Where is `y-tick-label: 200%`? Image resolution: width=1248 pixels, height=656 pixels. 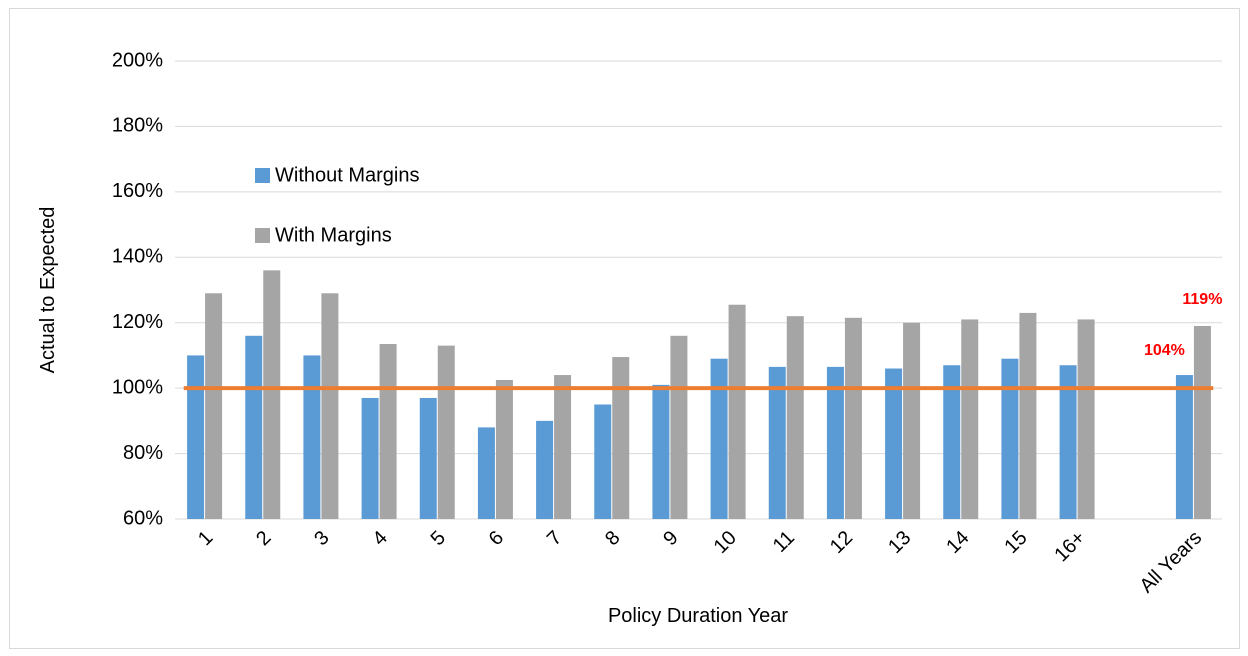 y-tick-label: 200% is located at coordinates (137, 60).